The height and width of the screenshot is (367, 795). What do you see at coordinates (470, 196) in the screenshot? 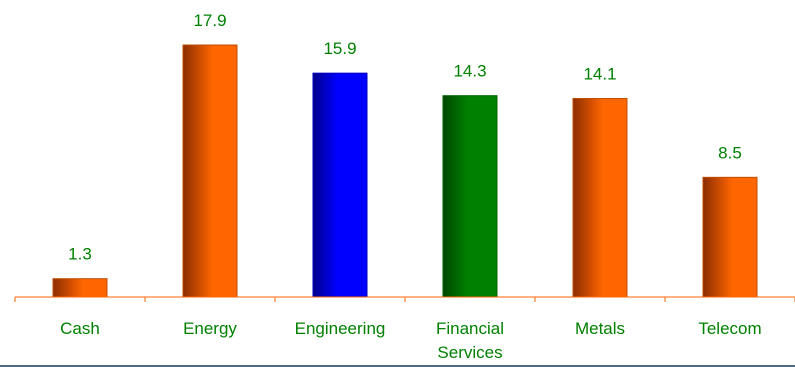
I see `bar-financial-services` at bounding box center [470, 196].